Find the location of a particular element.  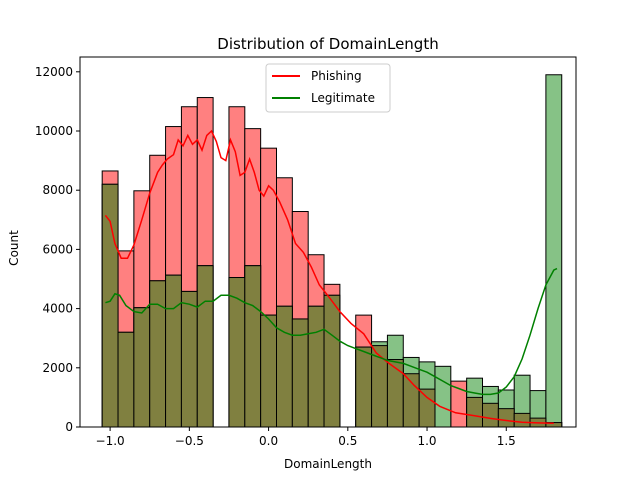

x-tick-label: 0.0 is located at coordinates (268, 441).